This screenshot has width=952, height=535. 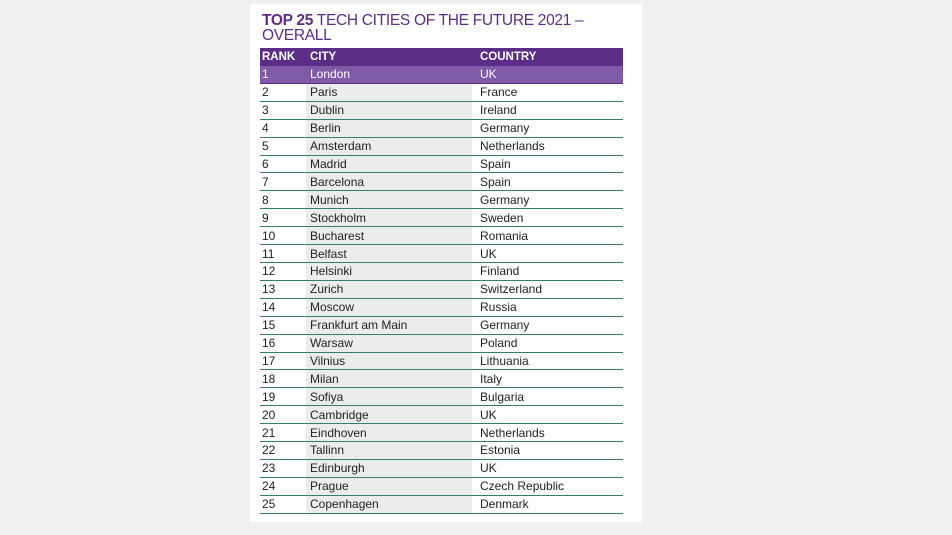 What do you see at coordinates (389, 253) in the screenshot?
I see `city-cell: Belfast` at bounding box center [389, 253].